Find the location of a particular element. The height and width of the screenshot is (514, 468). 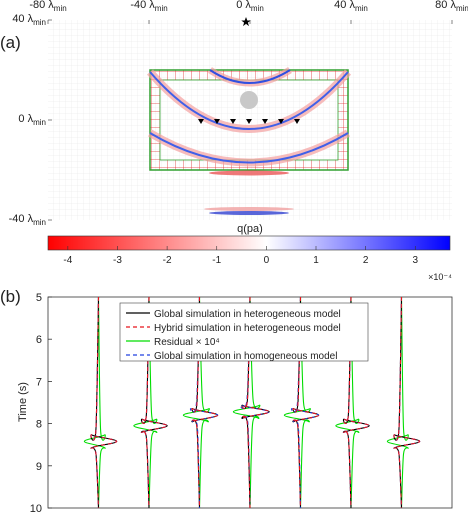

colorbar-tick-label: -2 is located at coordinates (167, 260).